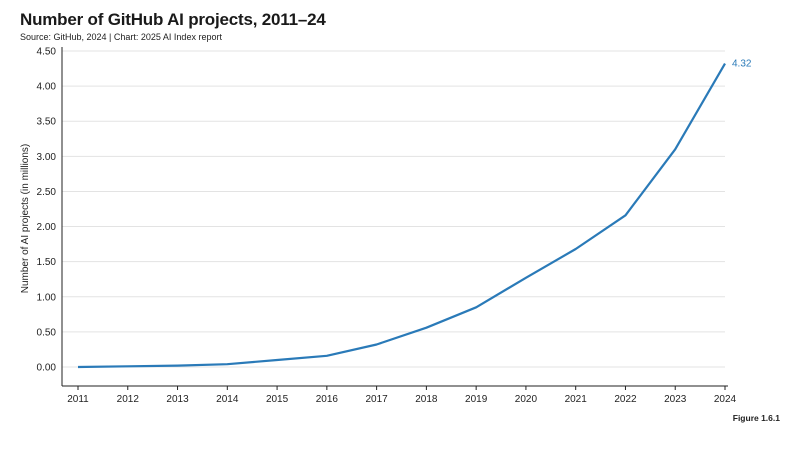  I want to click on y-tick-label: 1.00, so click(47, 297).